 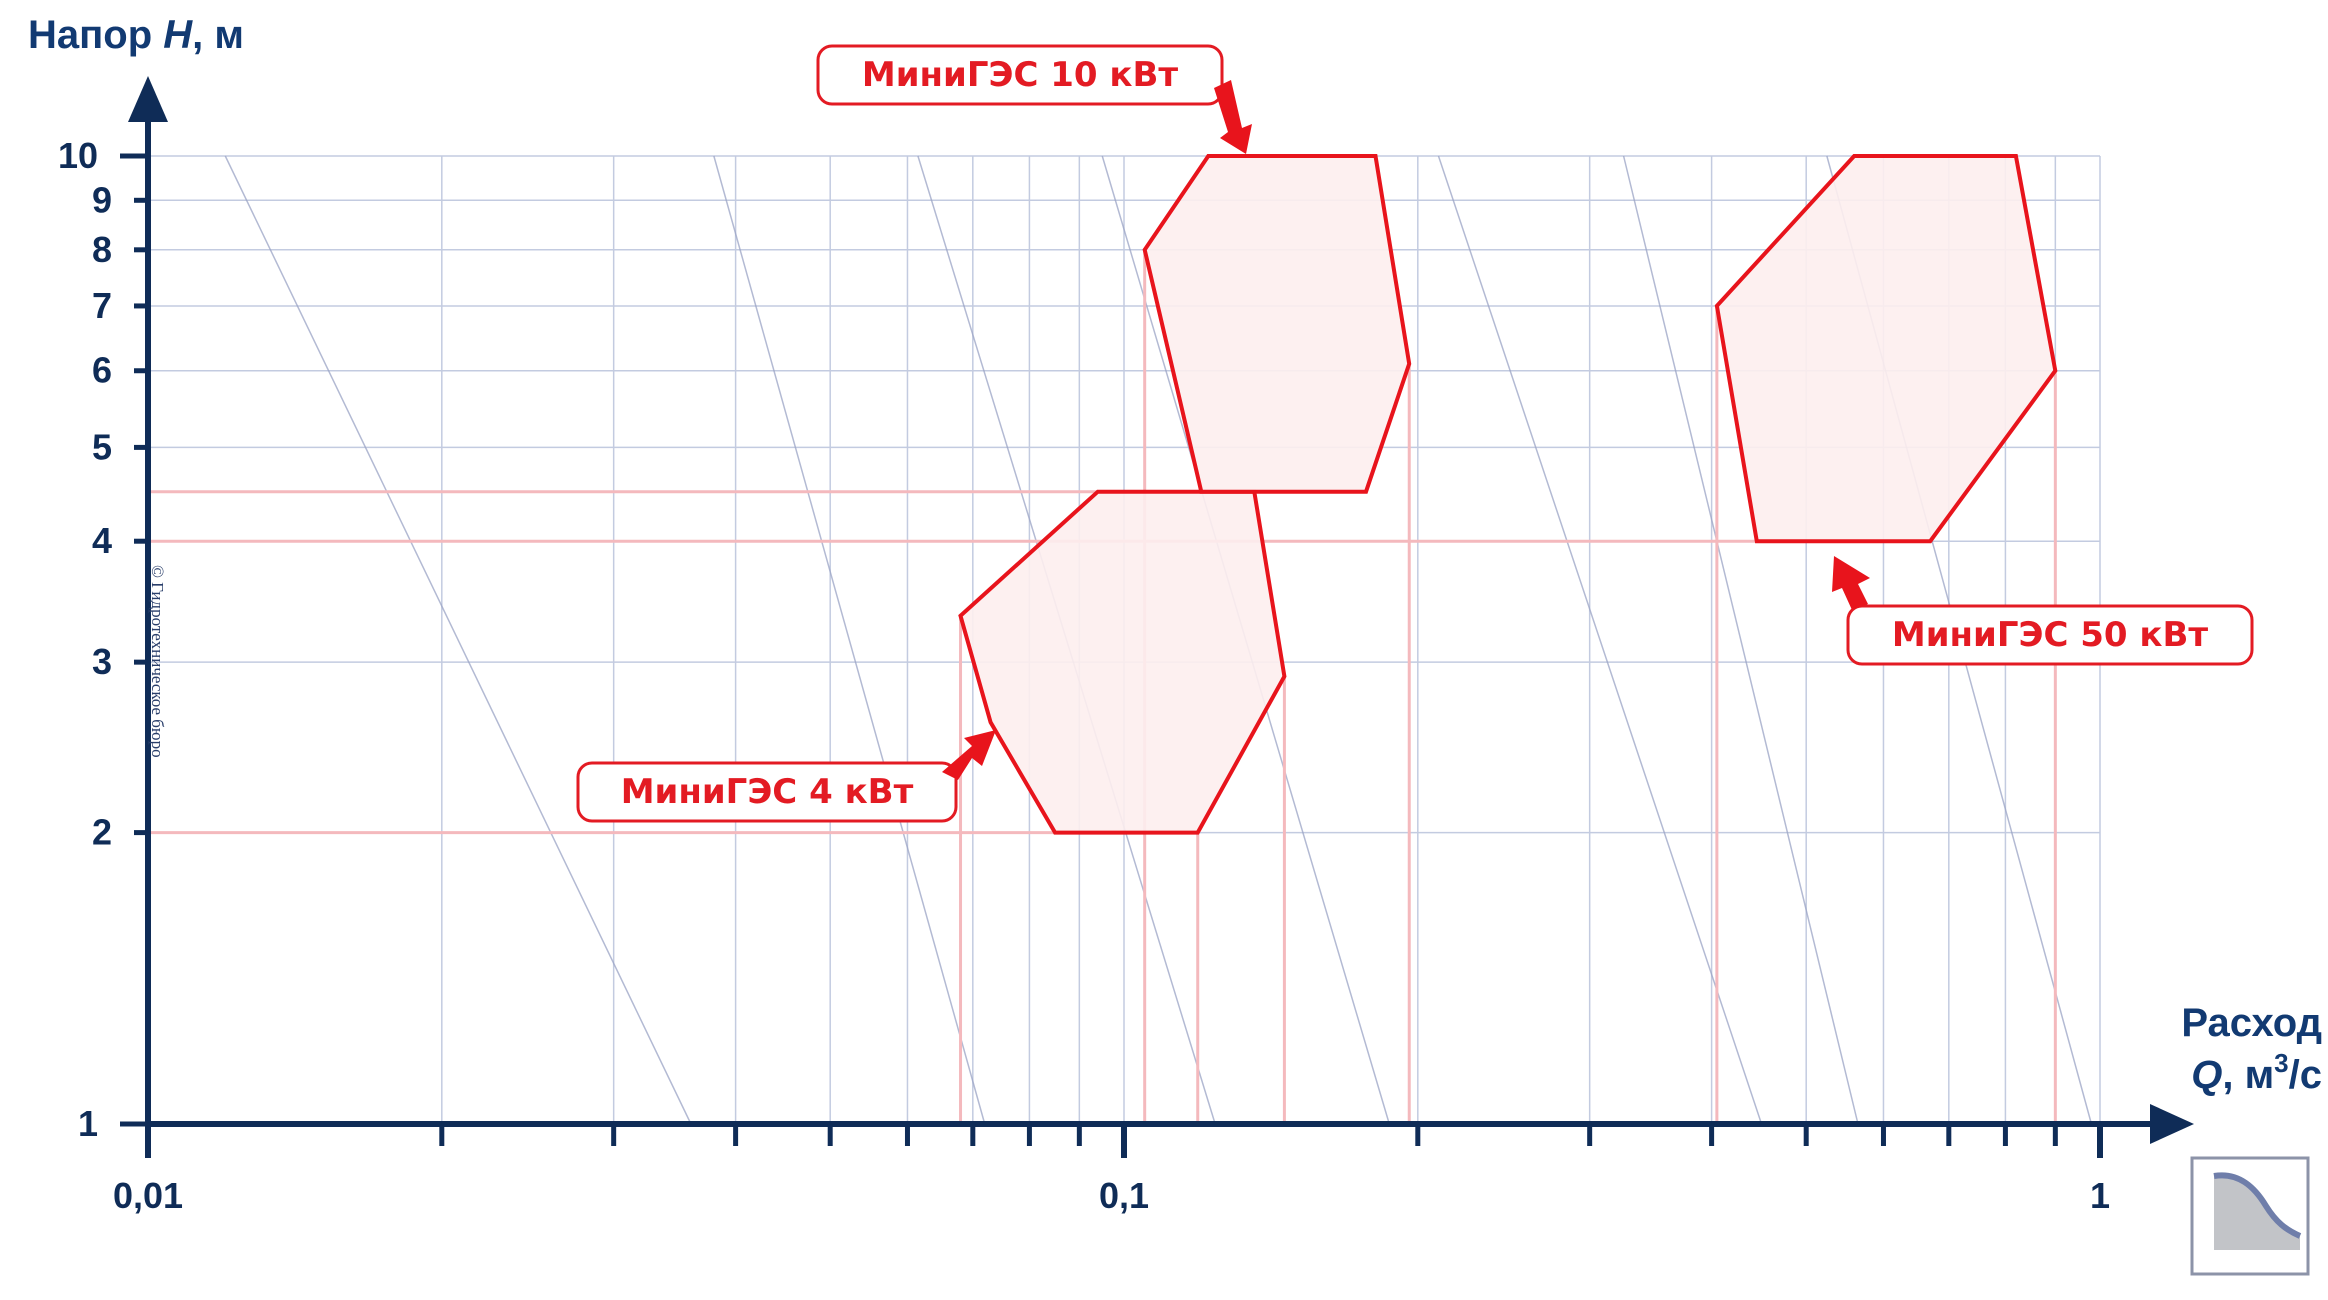 What do you see at coordinates (88, 1123) in the screenshot?
I see `y-tick-label: 1` at bounding box center [88, 1123].